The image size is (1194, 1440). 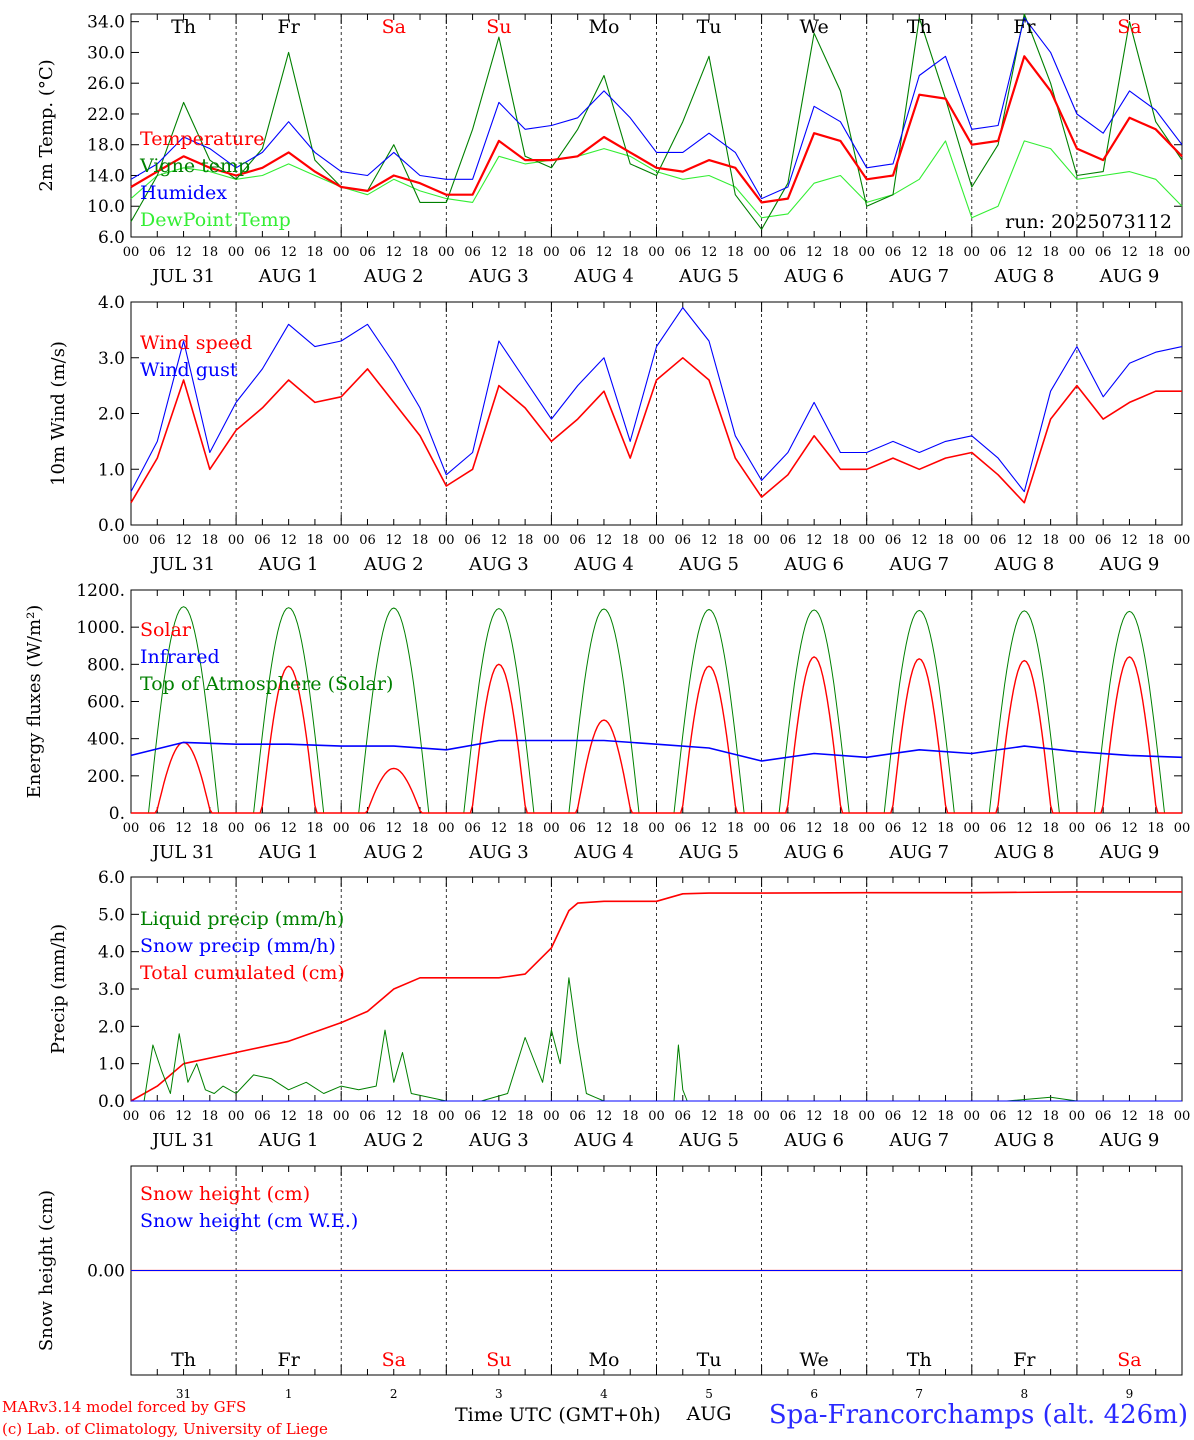 I want to click on precip-series-liquid-precip-mm-h-, so click(x=656, y=1039).